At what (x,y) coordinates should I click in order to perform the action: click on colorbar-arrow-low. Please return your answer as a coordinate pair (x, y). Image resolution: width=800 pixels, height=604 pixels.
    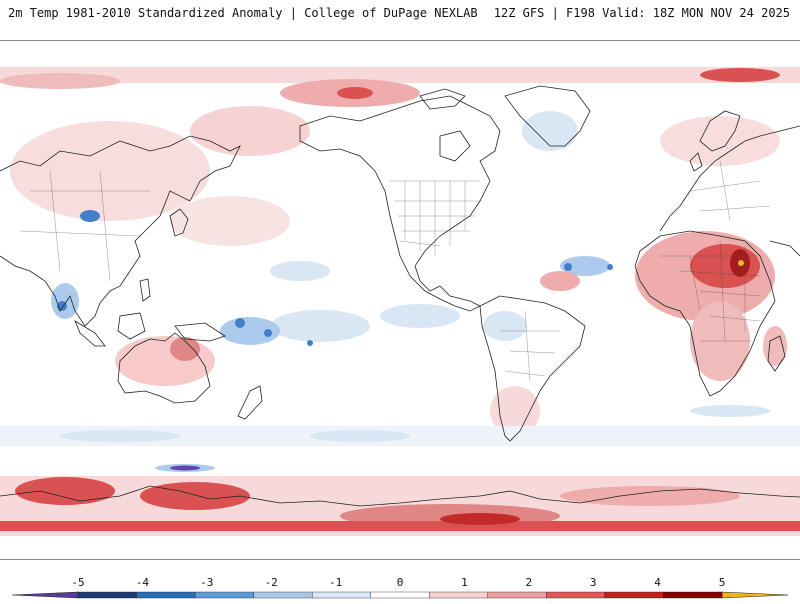
    Looking at the image, I should click on (45, 595).